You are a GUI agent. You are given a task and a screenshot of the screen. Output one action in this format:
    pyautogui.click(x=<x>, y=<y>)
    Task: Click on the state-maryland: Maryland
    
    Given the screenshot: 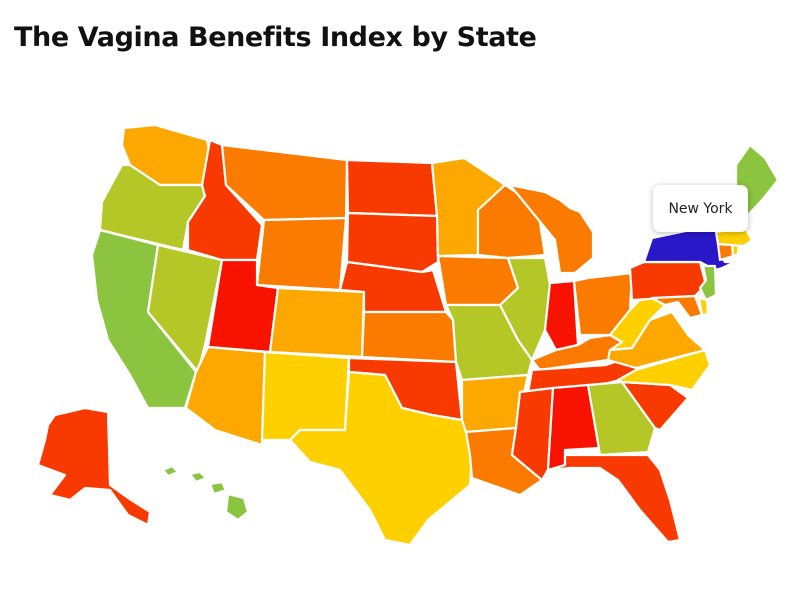 What is the action you would take?
    pyautogui.click(x=677, y=307)
    